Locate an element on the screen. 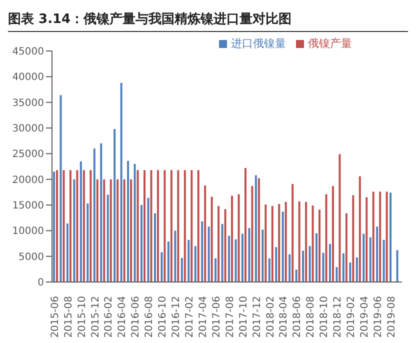 This screenshot has height=343, width=416. x-tick-label: 2018-08 is located at coordinates (311, 317).